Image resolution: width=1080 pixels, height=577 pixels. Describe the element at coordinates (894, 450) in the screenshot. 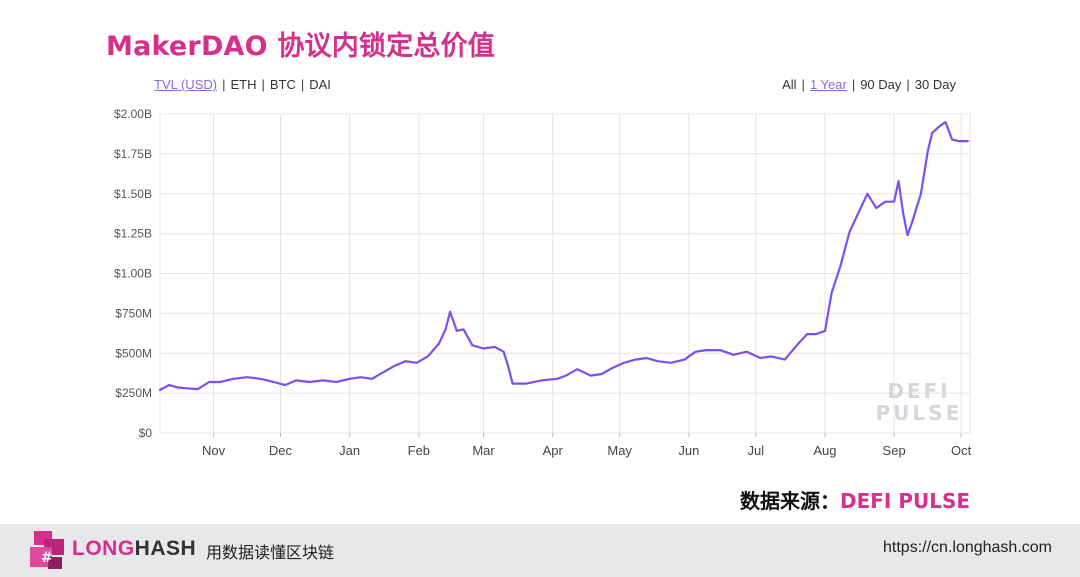

I see `x-tick-label: Sep` at that location.